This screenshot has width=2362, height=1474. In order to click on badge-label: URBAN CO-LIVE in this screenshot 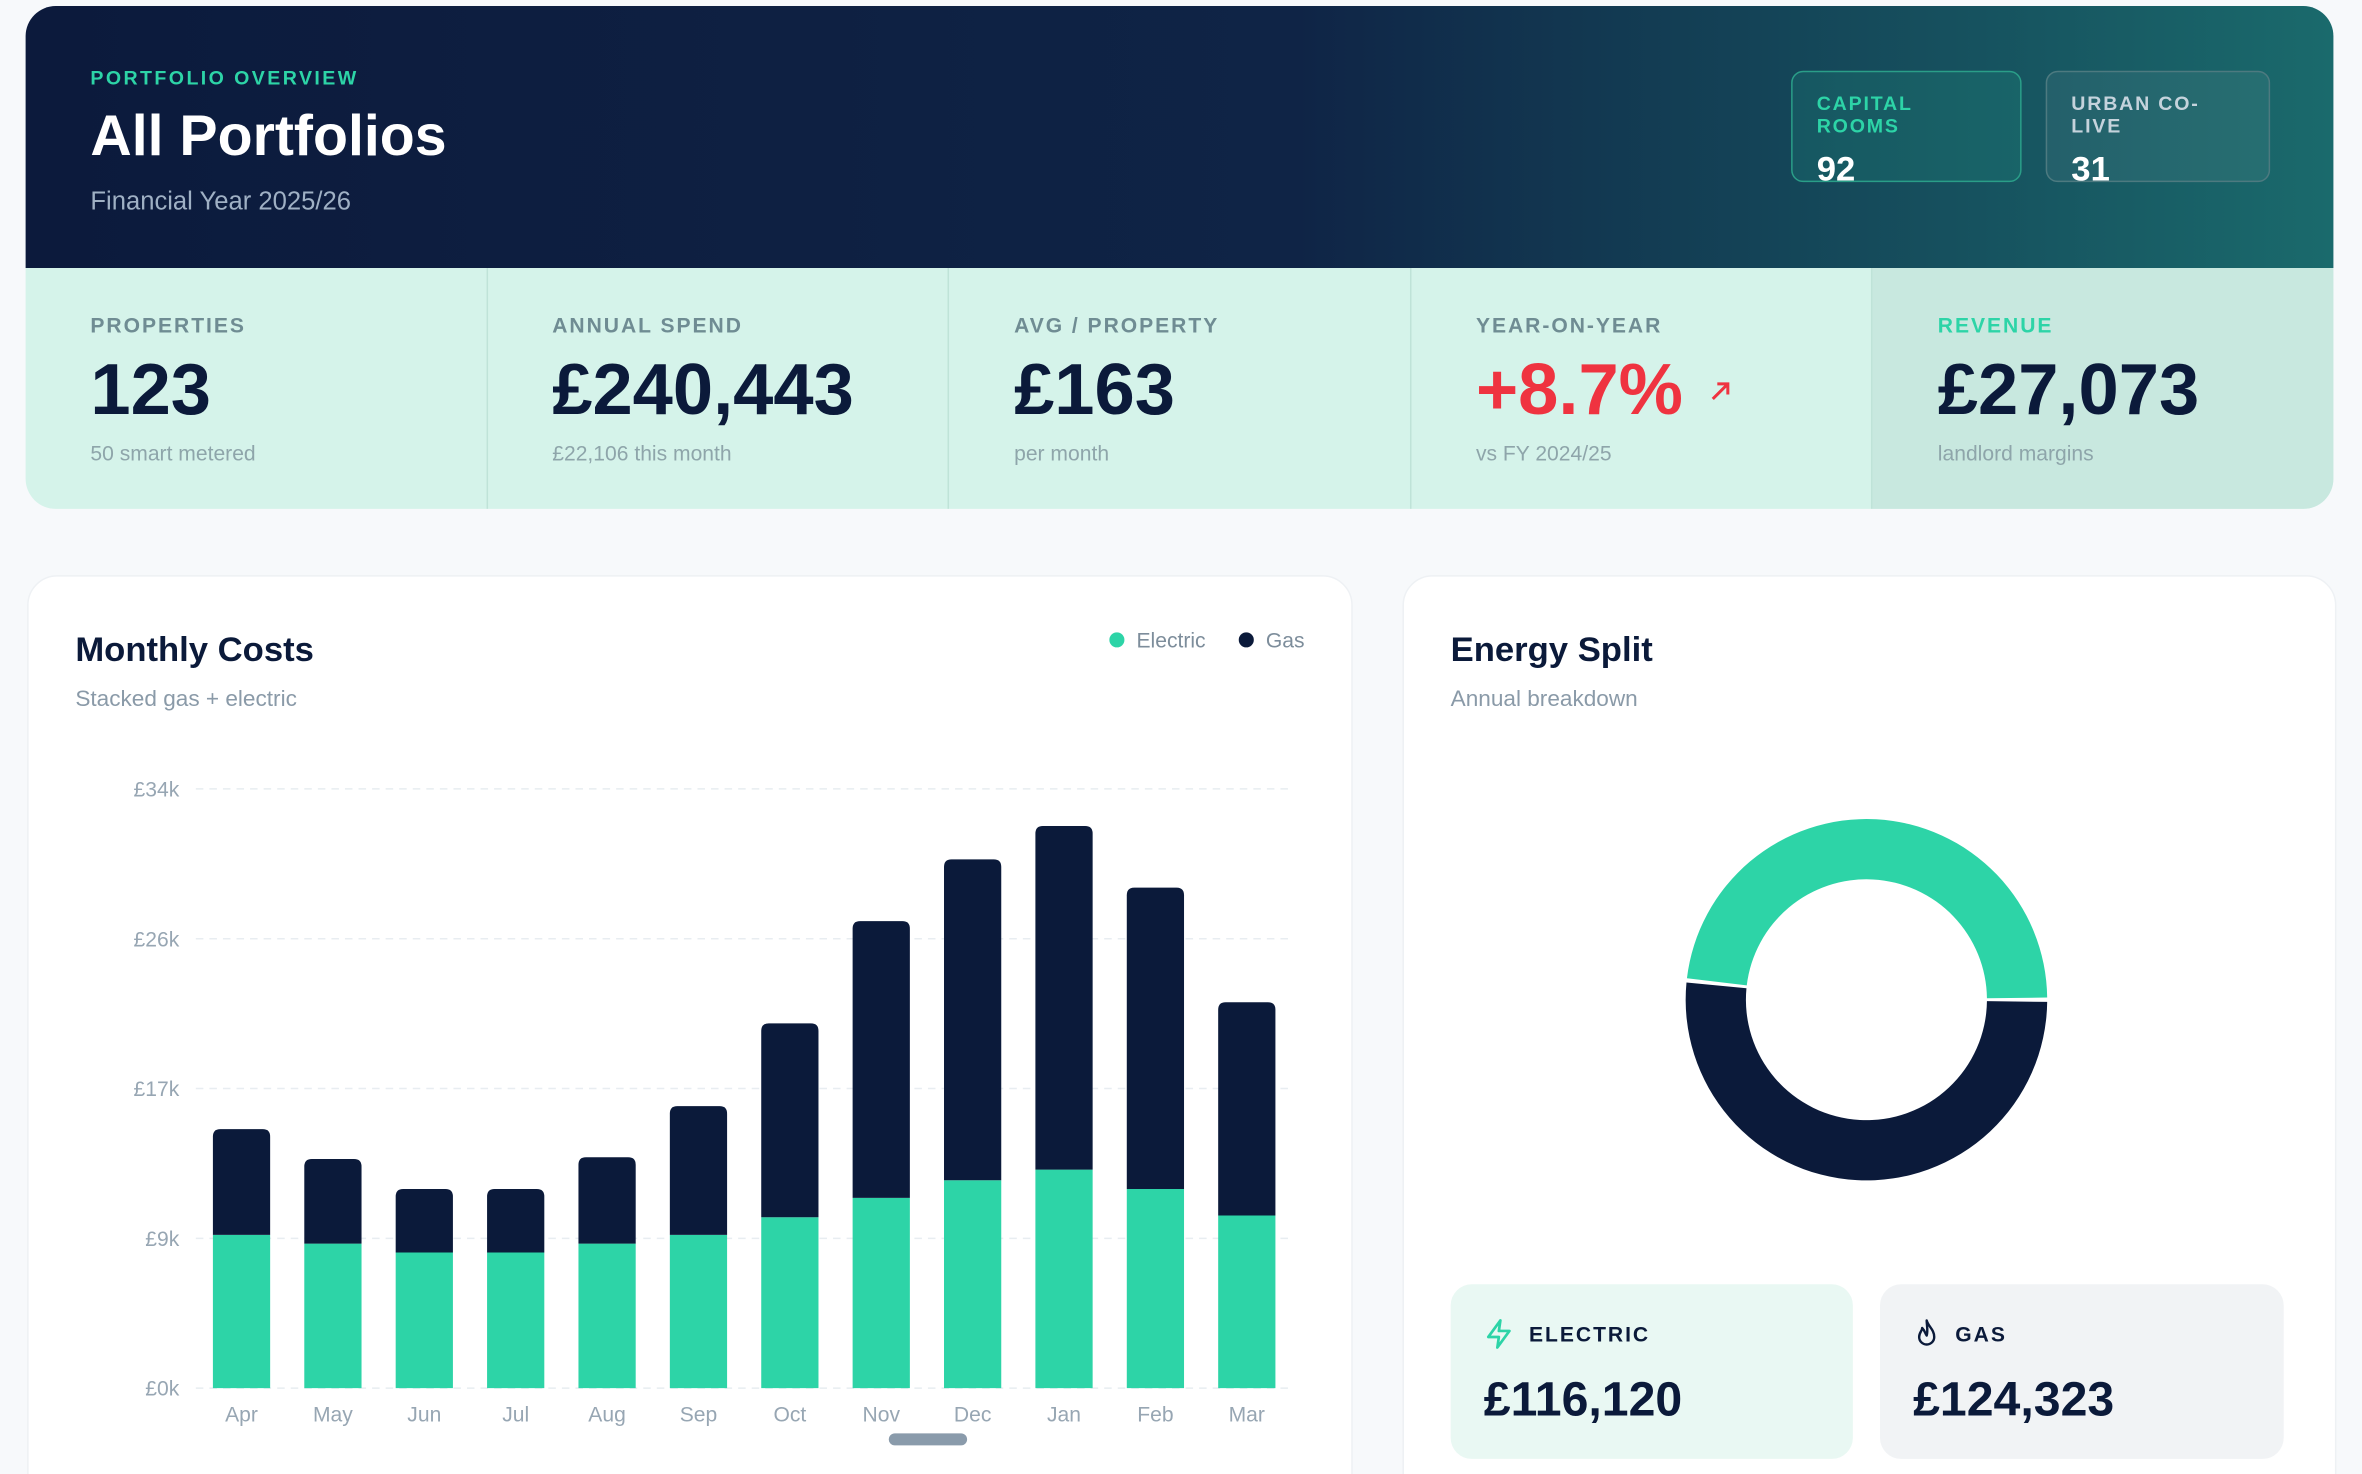, I will do `click(2135, 114)`.